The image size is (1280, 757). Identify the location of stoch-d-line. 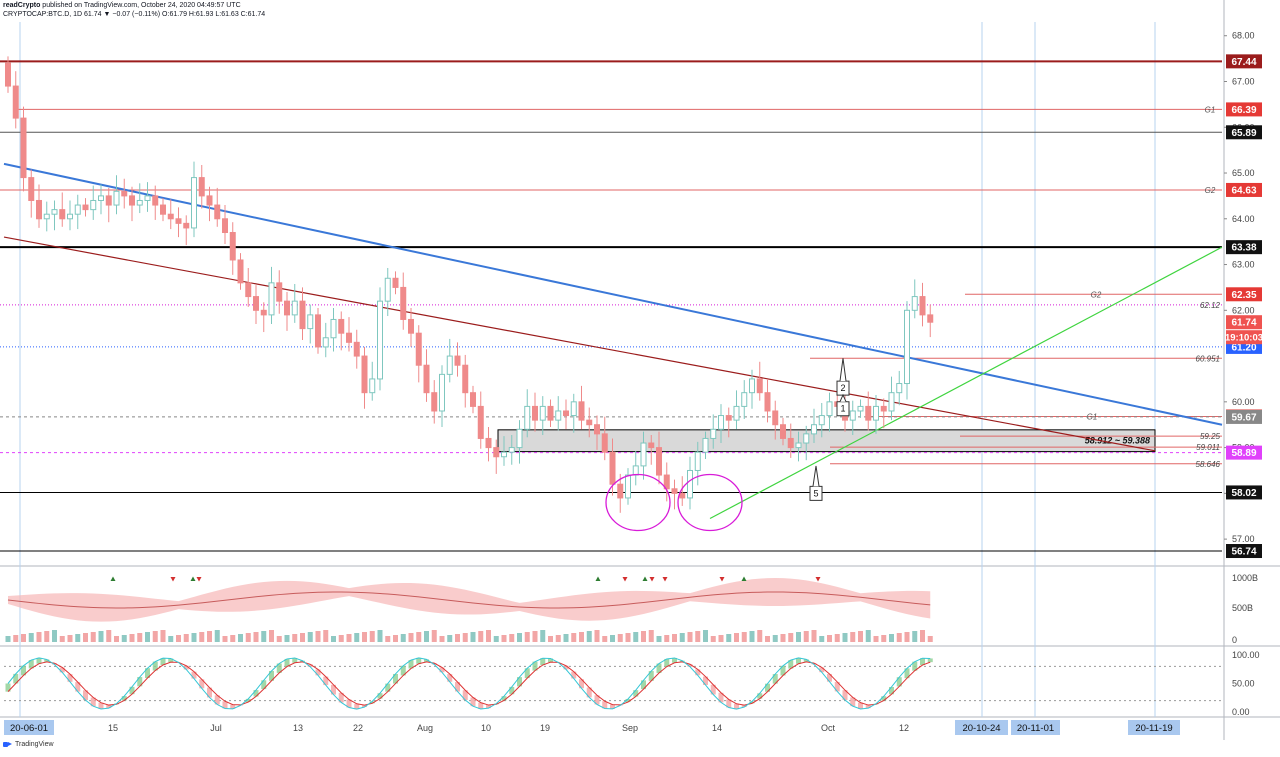
(469, 683).